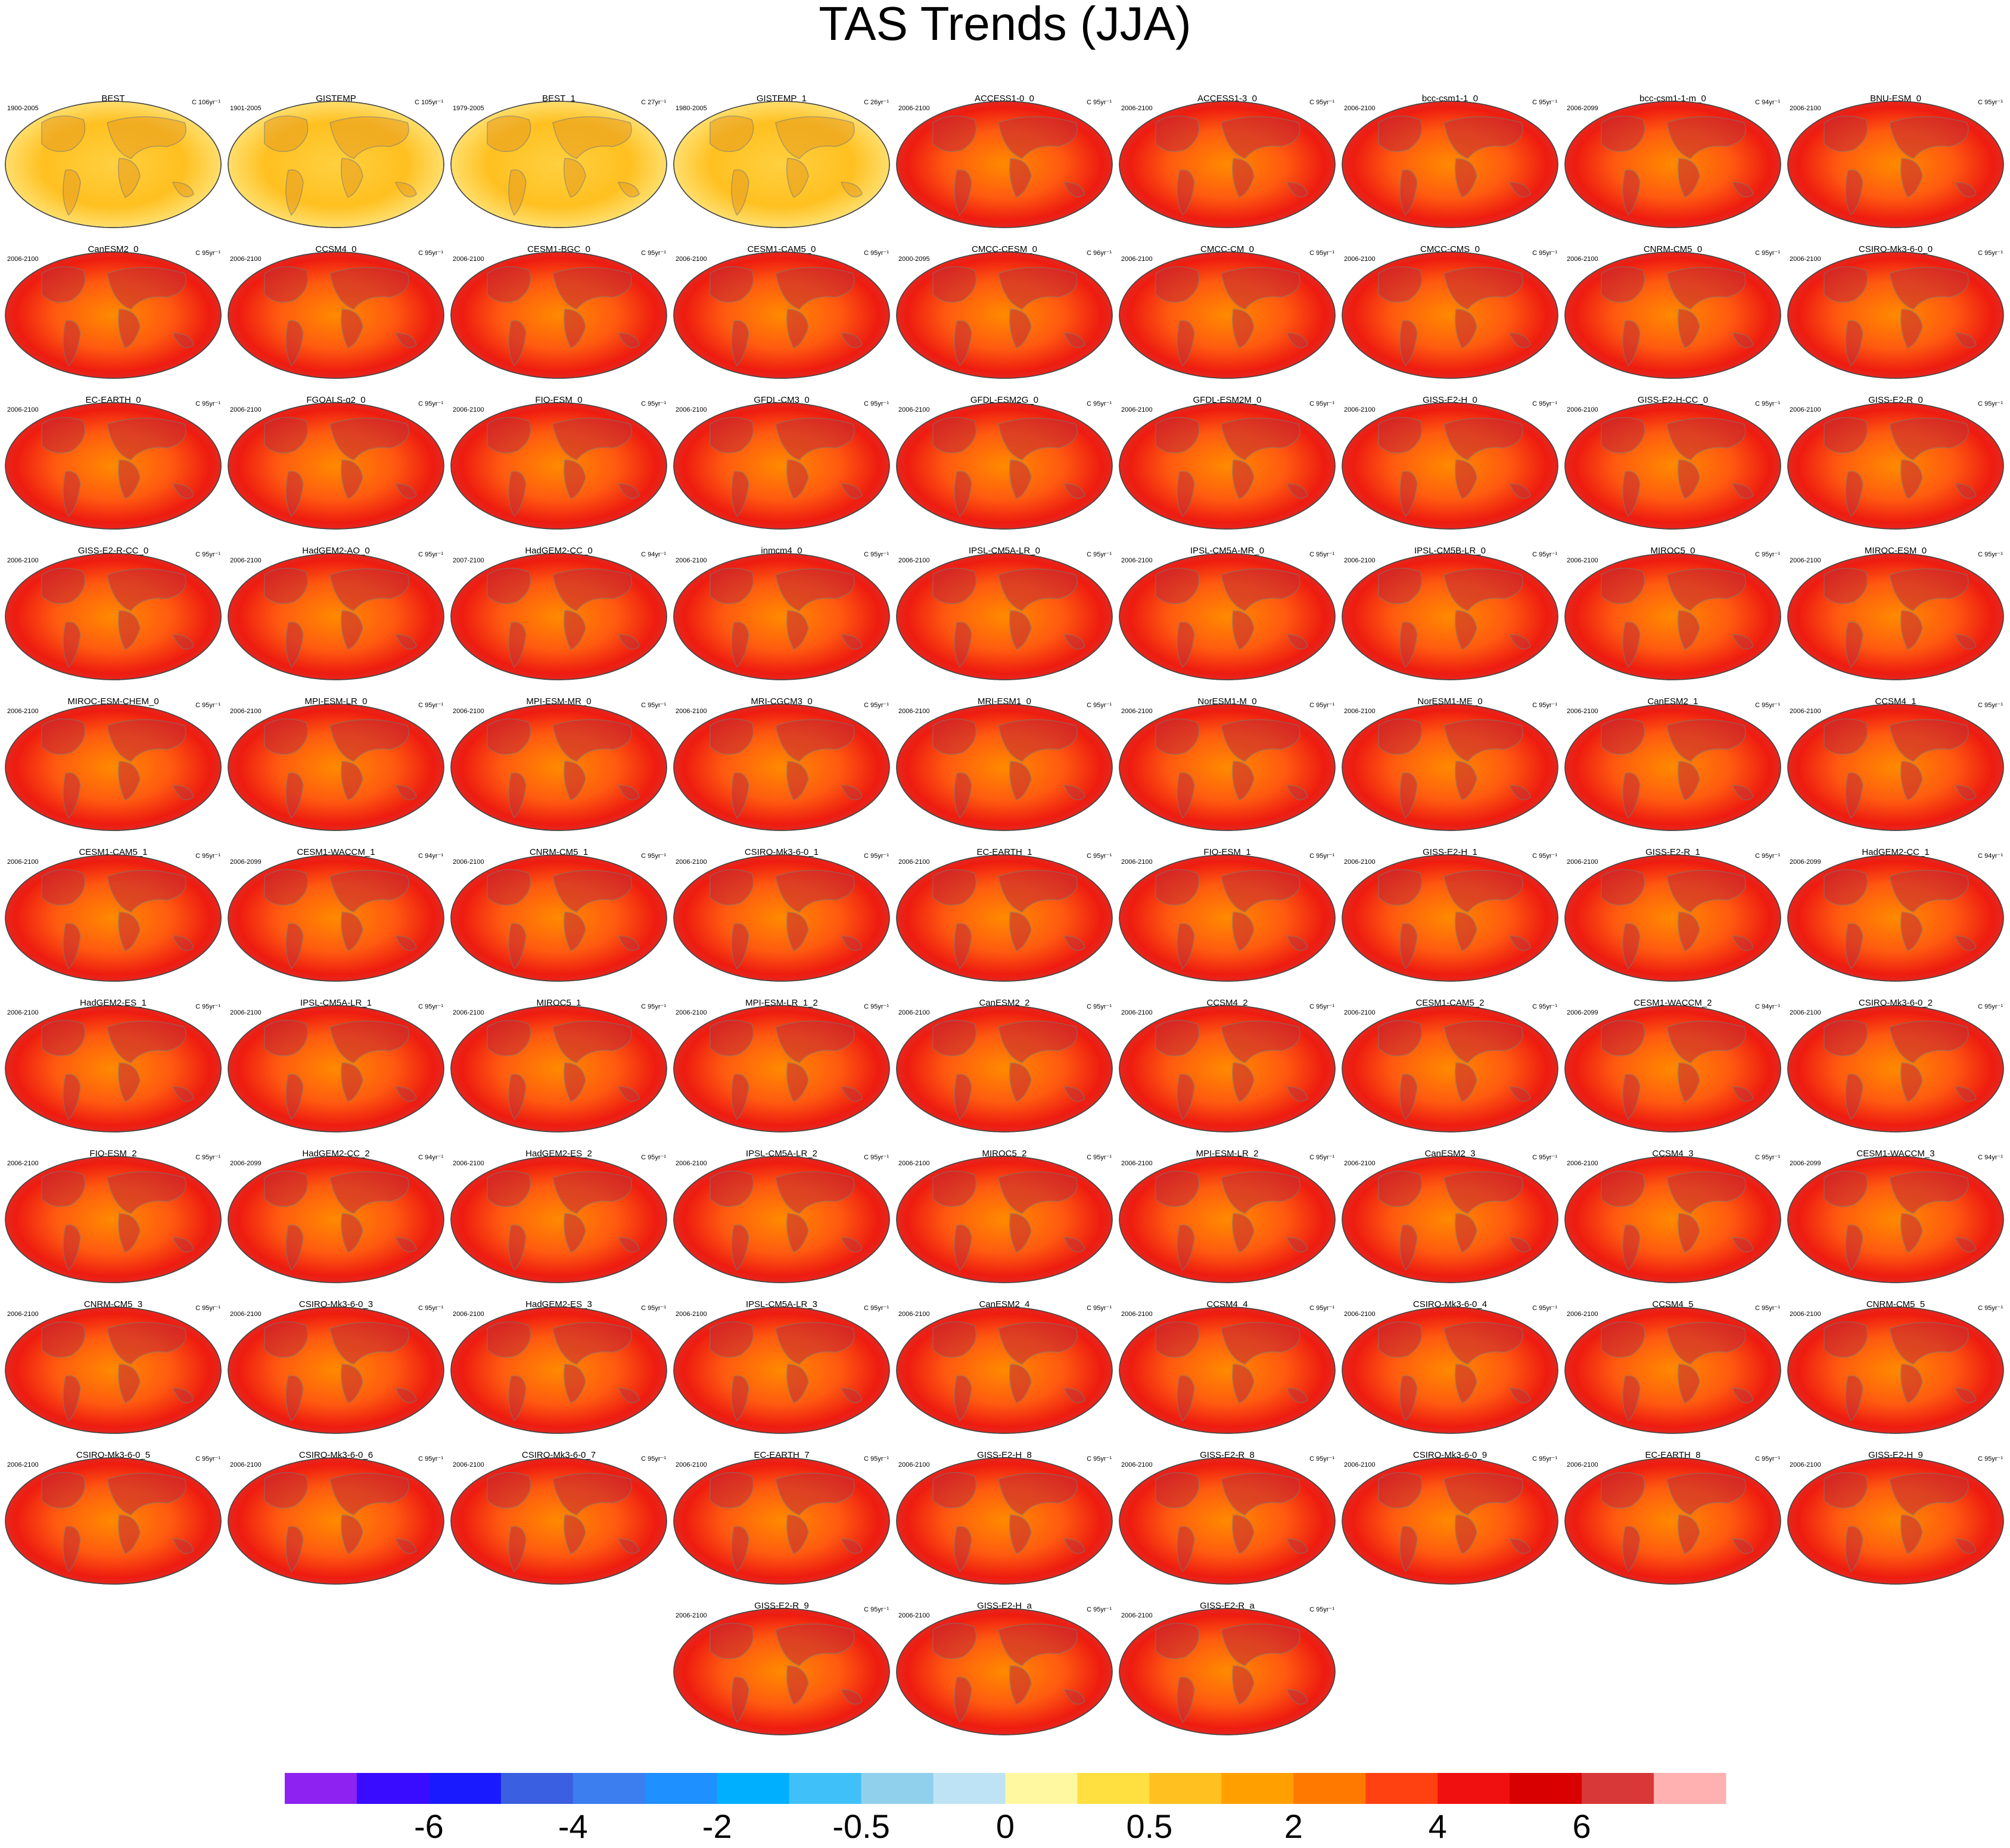 This screenshot has height=1848, width=2010. I want to click on panel-title: MIROC-ESM-CHEM_0, so click(112, 701).